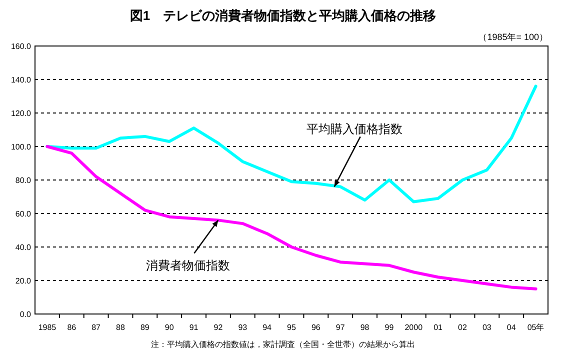 The width and height of the screenshot is (566, 359). Describe the element at coordinates (487, 327) in the screenshot. I see `x-tick-label: 03` at that location.